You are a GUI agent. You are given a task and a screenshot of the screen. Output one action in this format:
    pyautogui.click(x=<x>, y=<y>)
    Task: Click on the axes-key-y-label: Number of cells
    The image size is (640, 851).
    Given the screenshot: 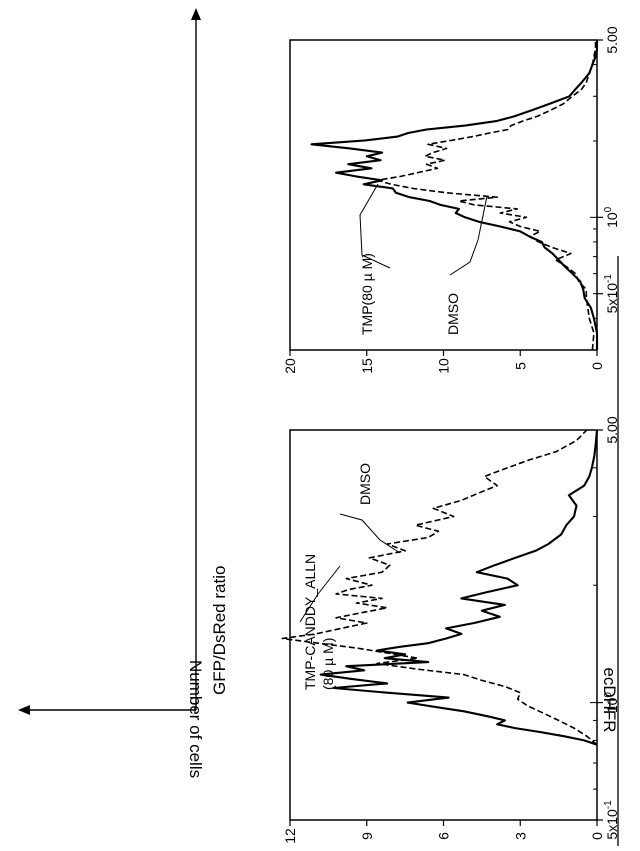 What is the action you would take?
    pyautogui.click(x=195, y=719)
    